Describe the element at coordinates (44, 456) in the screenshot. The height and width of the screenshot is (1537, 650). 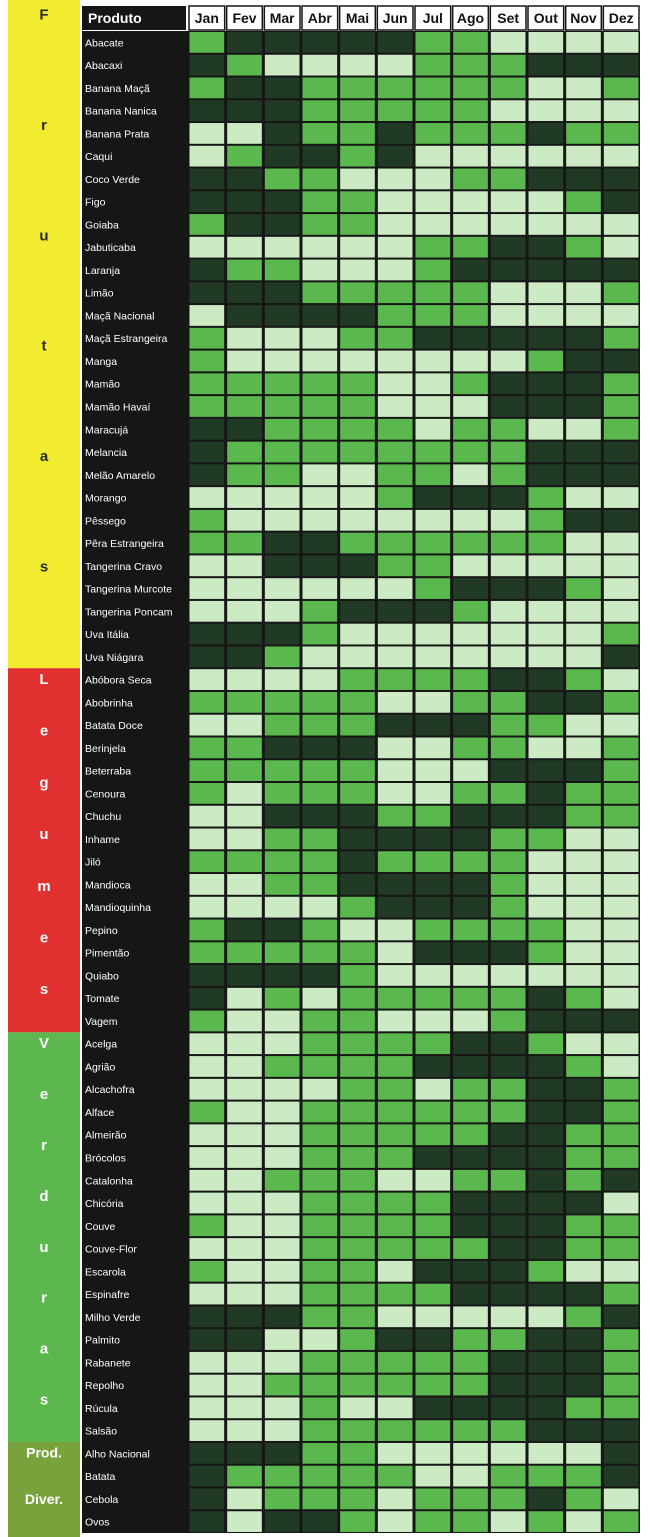
I see `group-letter: a` at that location.